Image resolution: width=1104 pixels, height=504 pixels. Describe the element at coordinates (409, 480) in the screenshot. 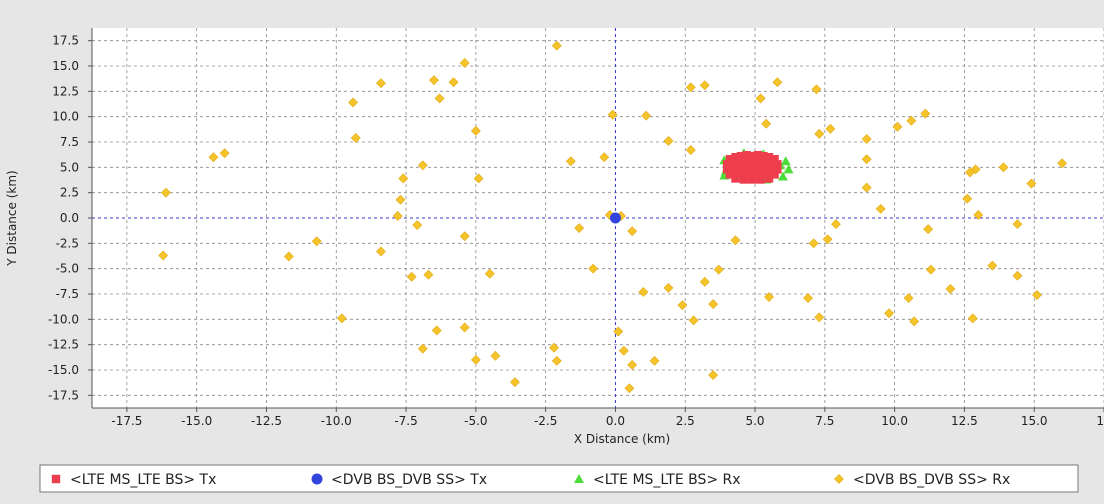

I see `legend-label: <DVB BS_DVB SS> Tx` at that location.